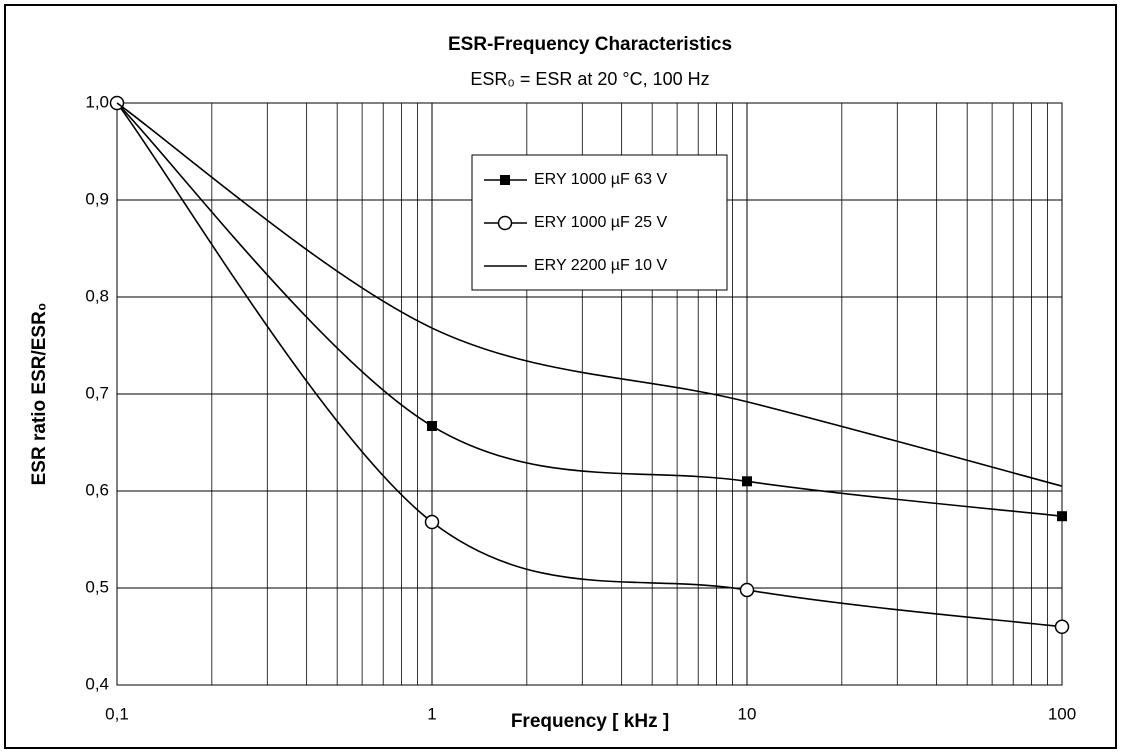 The width and height of the screenshot is (1122, 754). What do you see at coordinates (97, 101) in the screenshot?
I see `y-tick-label: 1,0` at bounding box center [97, 101].